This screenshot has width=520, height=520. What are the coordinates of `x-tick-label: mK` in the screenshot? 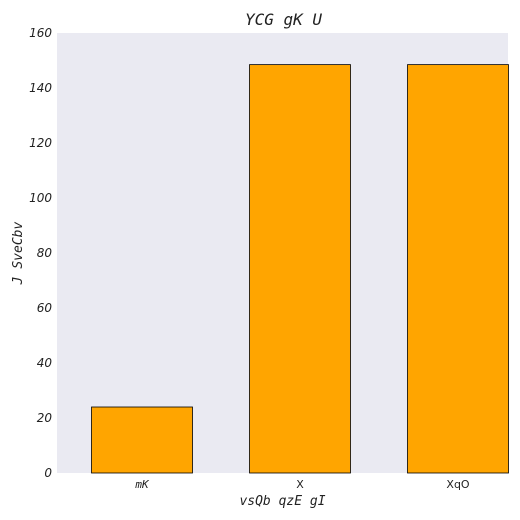 It's located at (142, 484).